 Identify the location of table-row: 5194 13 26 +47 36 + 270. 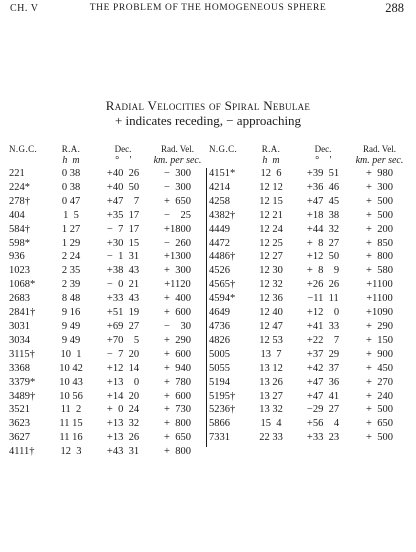
(309, 383).